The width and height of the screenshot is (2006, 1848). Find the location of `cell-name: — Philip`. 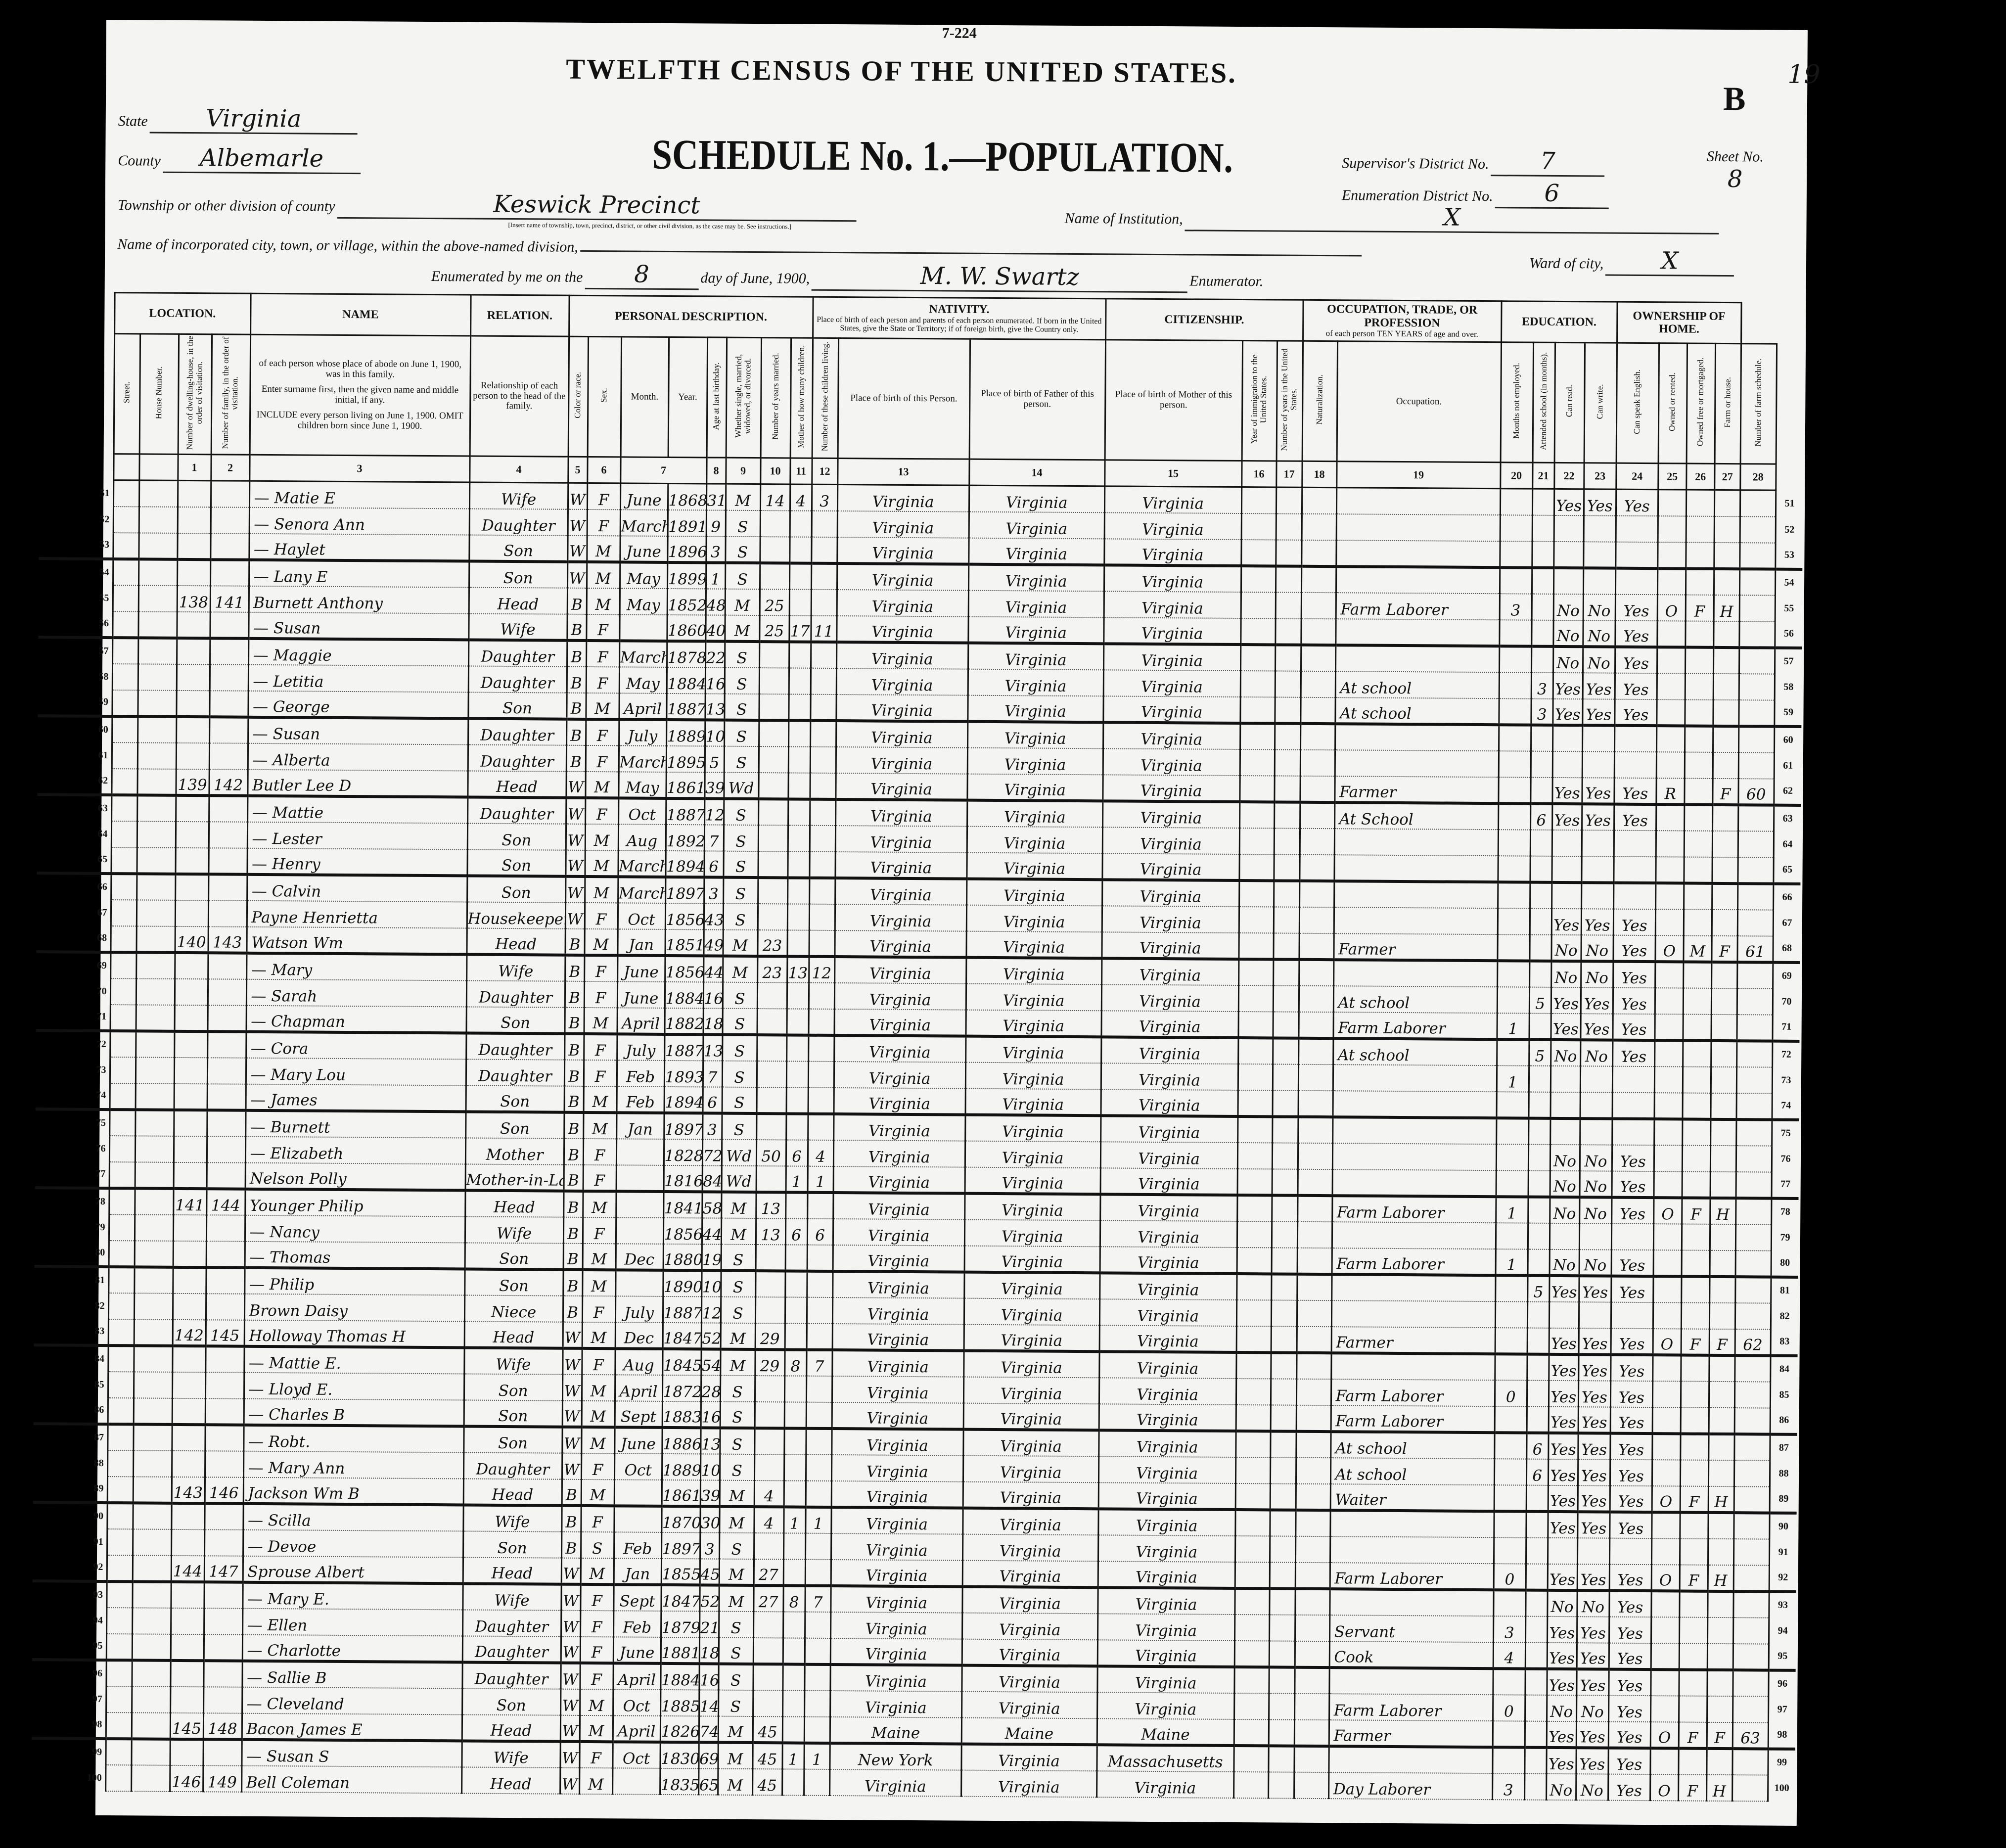

cell-name: — Philip is located at coordinates (354, 1281).